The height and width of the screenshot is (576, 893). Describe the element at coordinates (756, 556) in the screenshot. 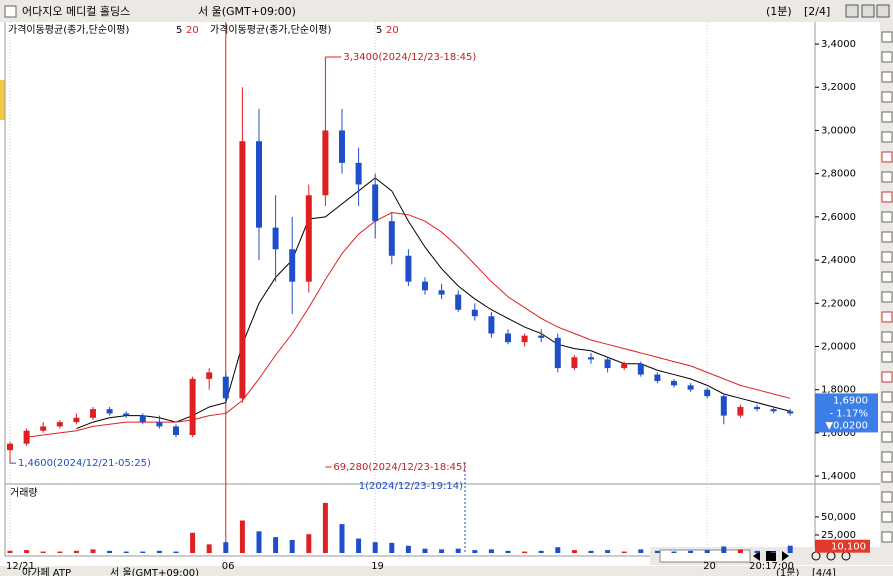

I see `scroll-left` at that location.